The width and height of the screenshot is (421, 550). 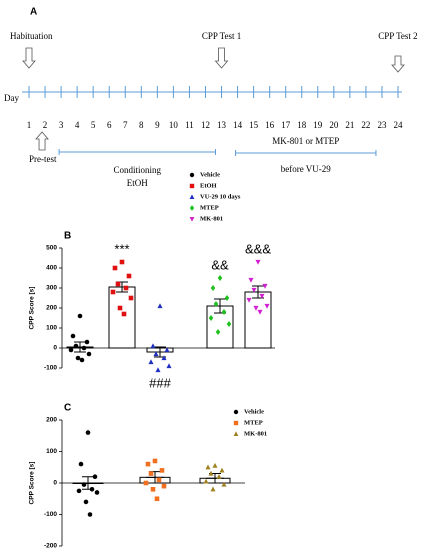 What do you see at coordinates (51, 248) in the screenshot?
I see `y-tick-label: 500` at bounding box center [51, 248].